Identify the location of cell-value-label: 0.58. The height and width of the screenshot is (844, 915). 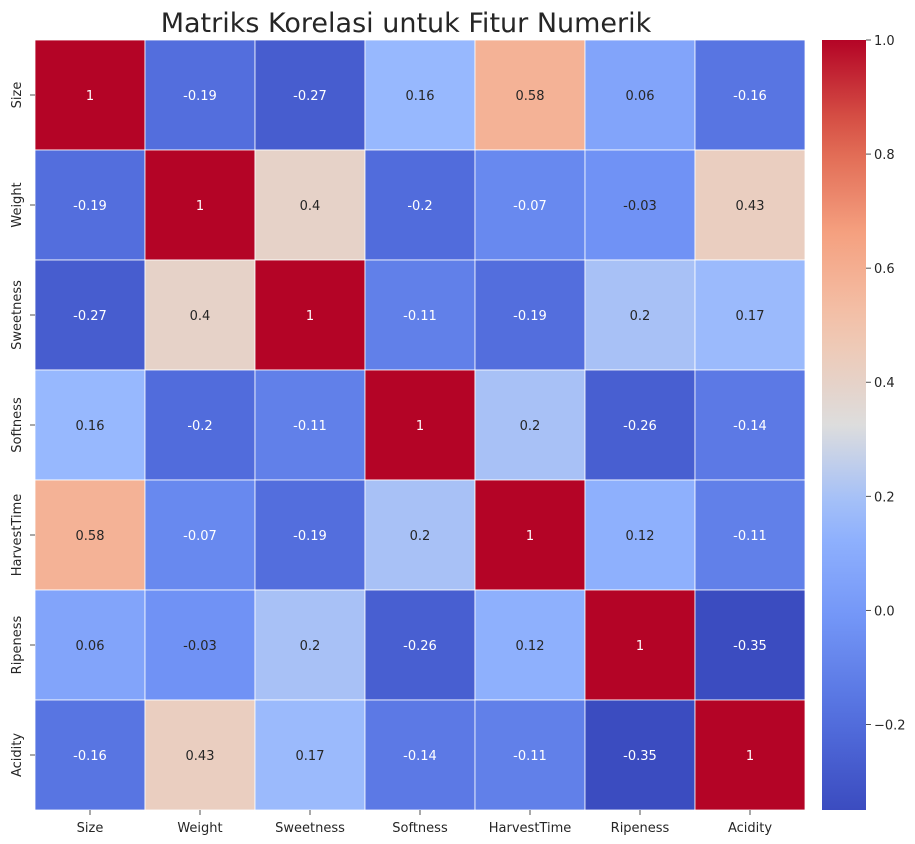
(90, 536).